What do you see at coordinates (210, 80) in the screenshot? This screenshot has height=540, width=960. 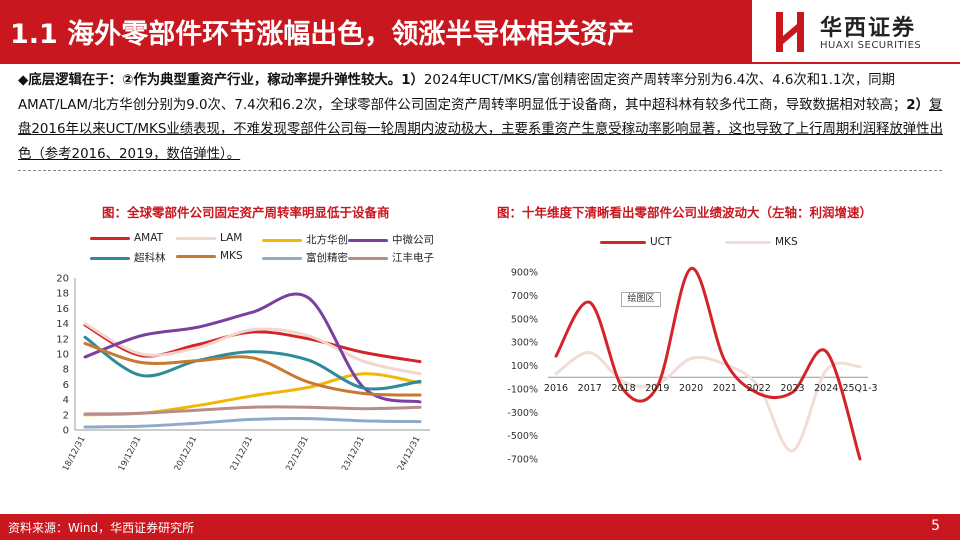 I see `intro-lead: ◆底层逻辑在于：②作为典型重资产行业，稼动率提升弹性较大。` at bounding box center [210, 80].